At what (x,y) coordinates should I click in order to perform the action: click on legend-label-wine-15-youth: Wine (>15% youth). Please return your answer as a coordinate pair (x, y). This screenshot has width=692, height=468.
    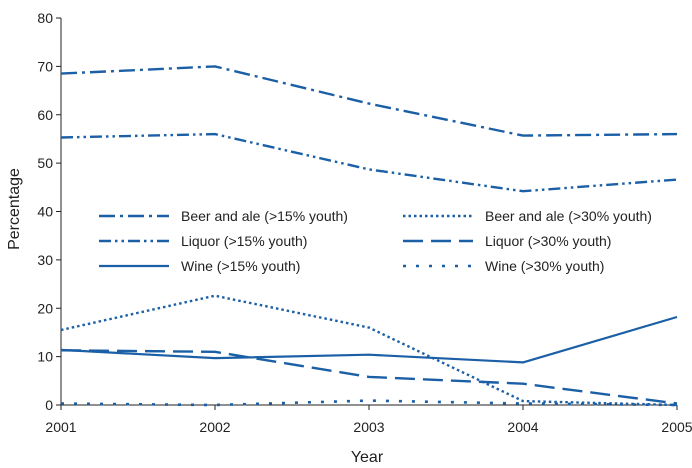
    Looking at the image, I should click on (240, 266).